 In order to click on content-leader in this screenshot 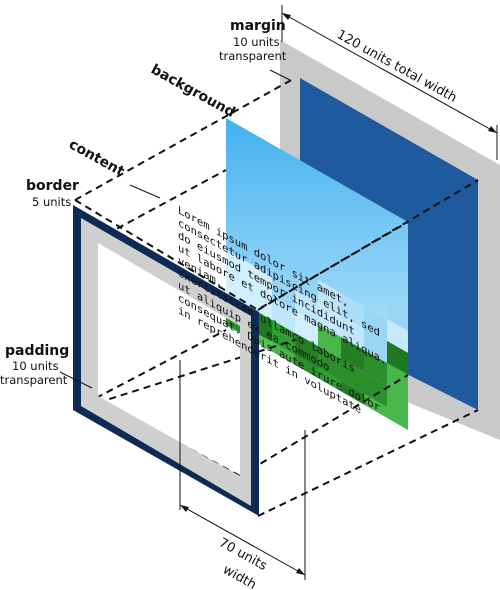, I will do `click(145, 191)`.